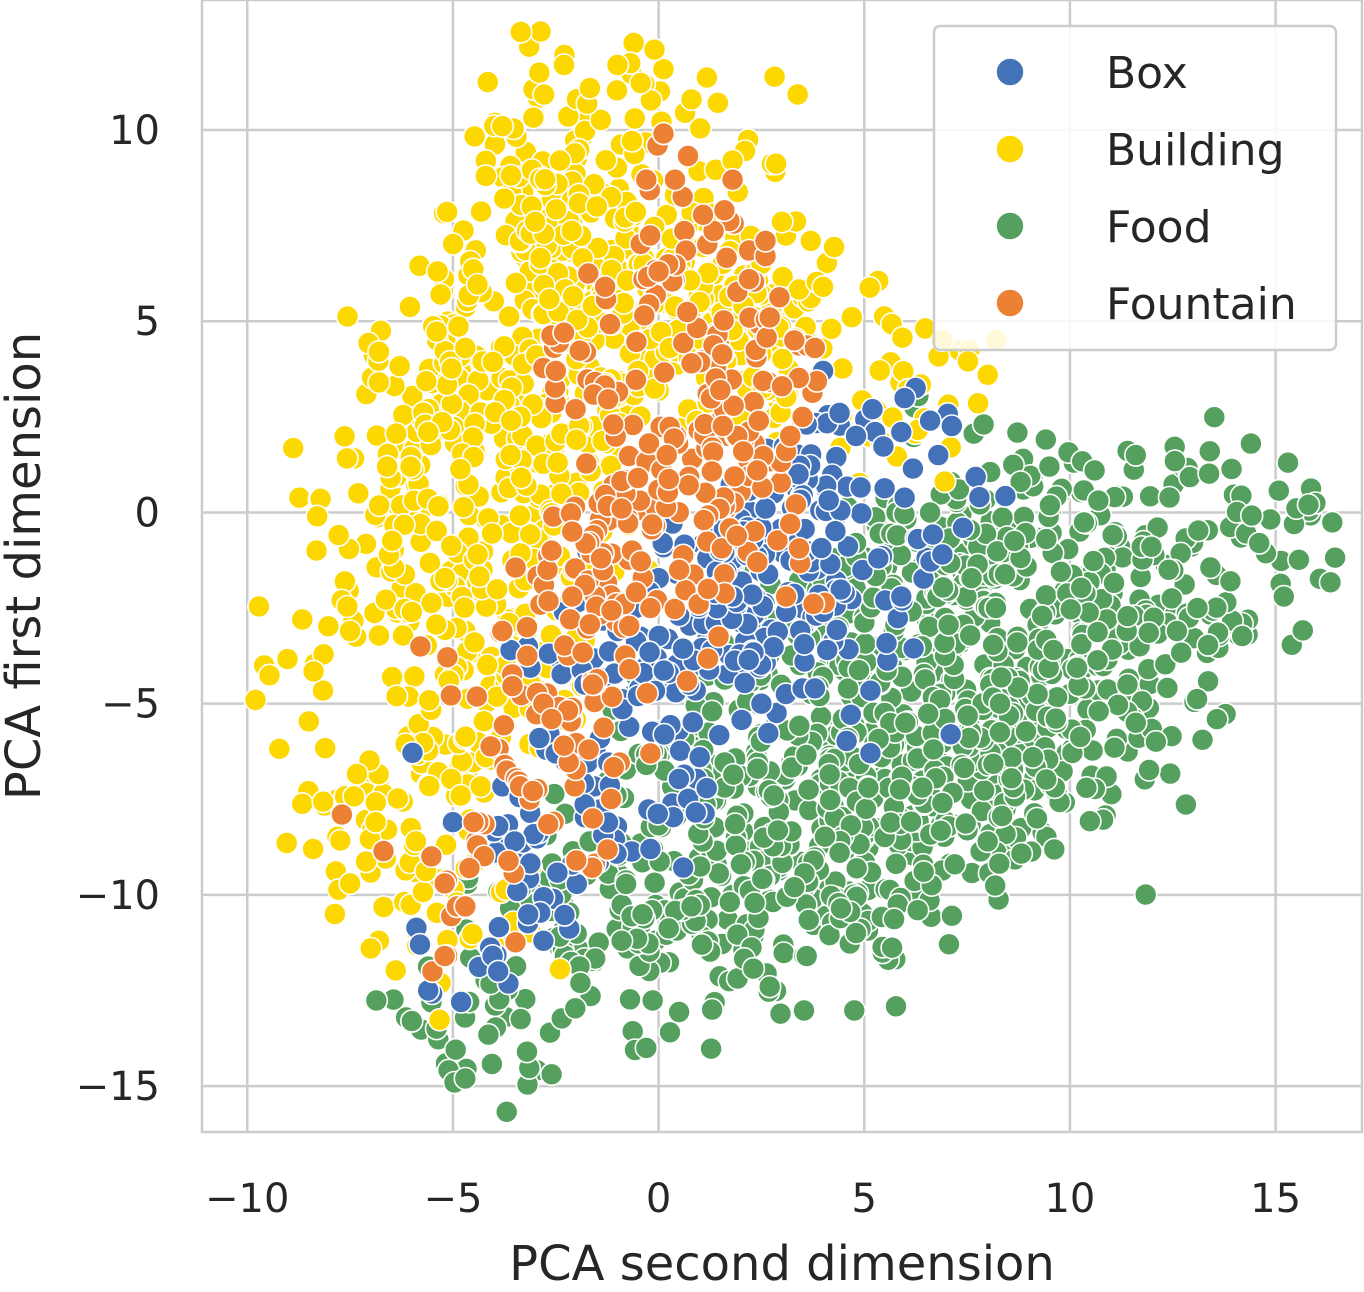  What do you see at coordinates (134, 131) in the screenshot?
I see `y-tick-label: 10` at bounding box center [134, 131].